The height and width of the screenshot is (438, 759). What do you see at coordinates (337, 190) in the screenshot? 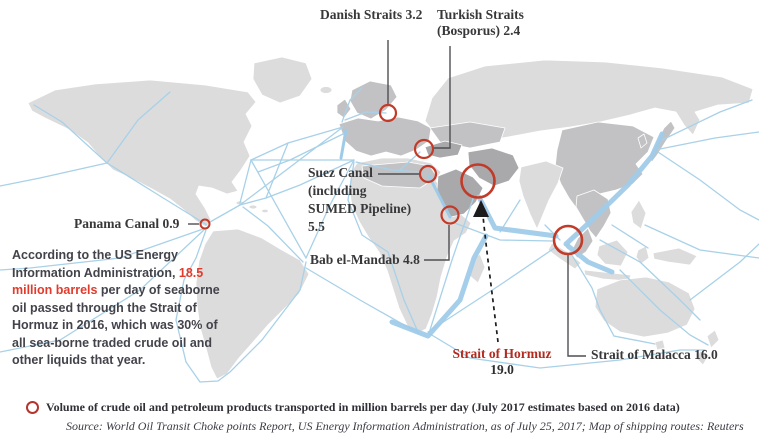
I see `suez-text-line2: (including` at bounding box center [337, 190].